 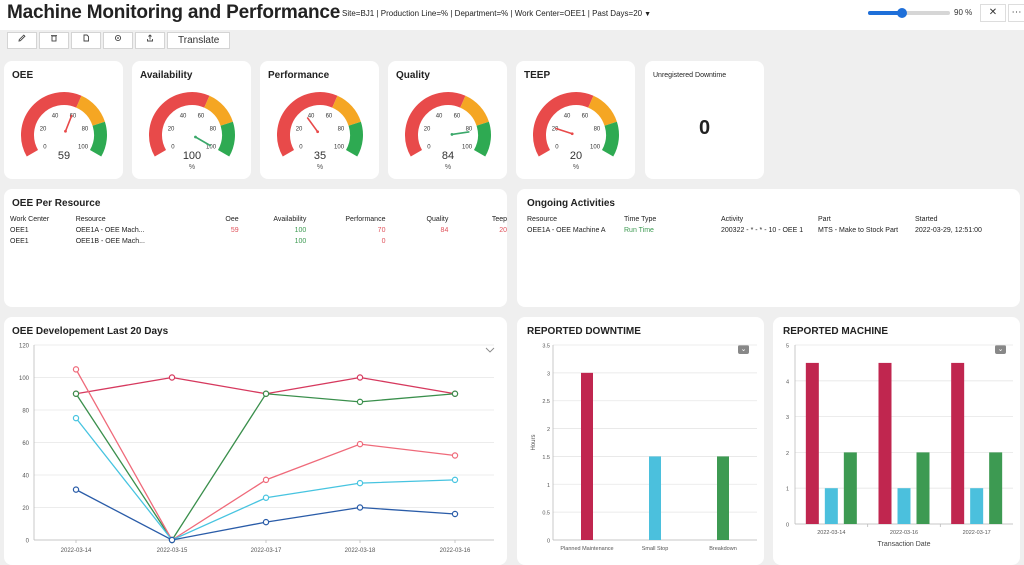 What do you see at coordinates (54, 40) in the screenshot?
I see `delete-button` at bounding box center [54, 40].